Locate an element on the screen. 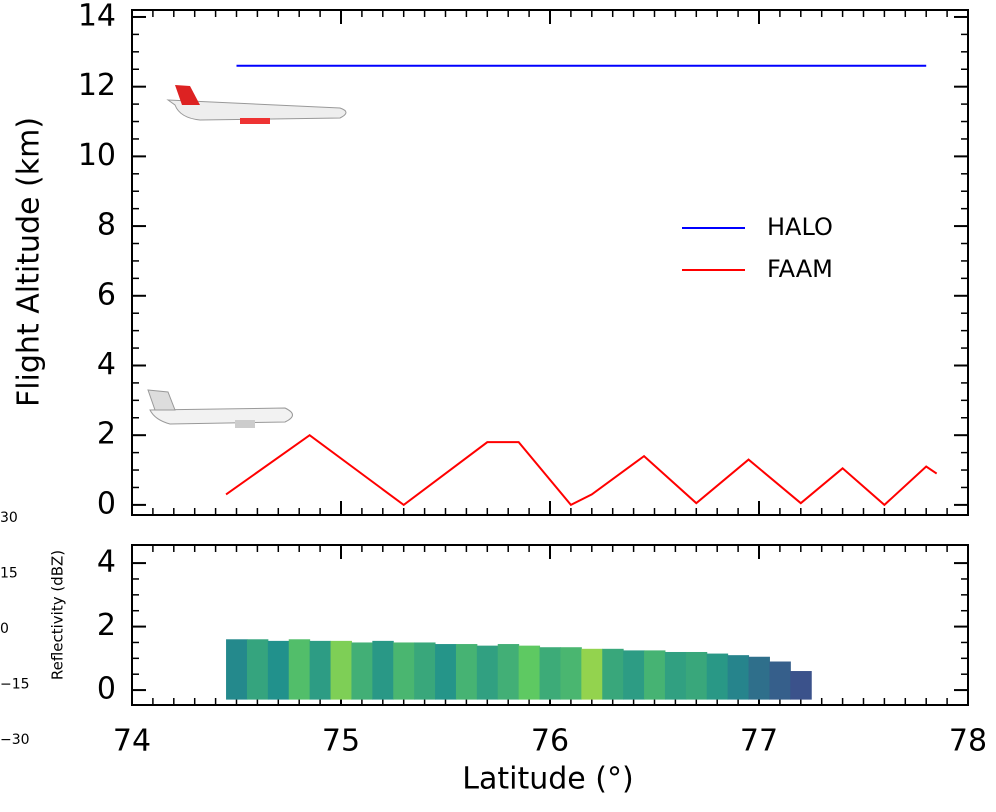 This screenshot has width=996, height=812. halo-aircraft is located at coordinates (256, 104).